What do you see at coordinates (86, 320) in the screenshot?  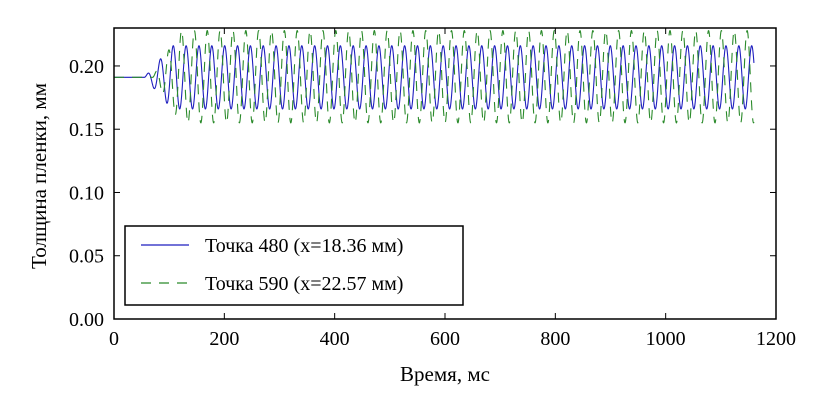 I see `y-tick-label: 0.00` at bounding box center [86, 320].